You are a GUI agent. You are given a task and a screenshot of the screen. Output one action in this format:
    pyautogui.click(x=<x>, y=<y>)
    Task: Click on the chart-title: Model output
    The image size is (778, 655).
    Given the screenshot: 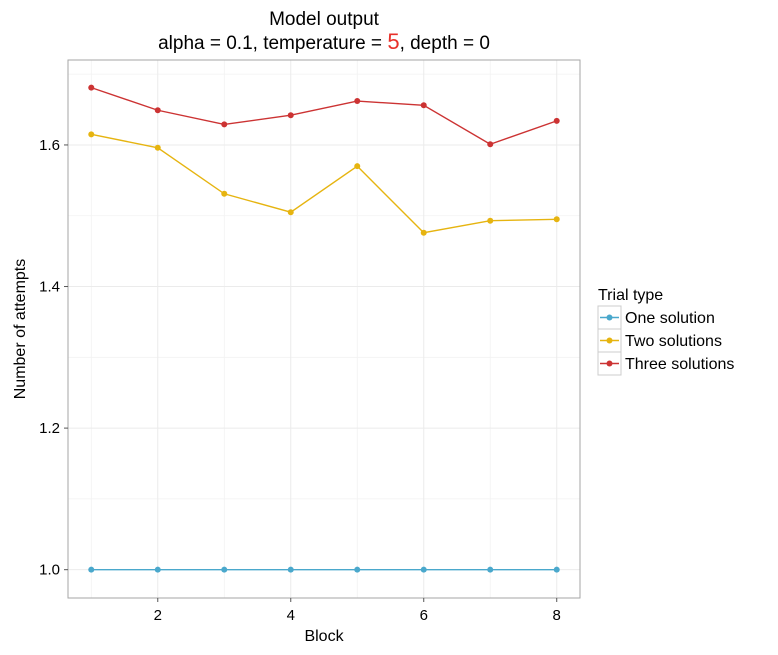 What is the action you would take?
    pyautogui.click(x=324, y=19)
    